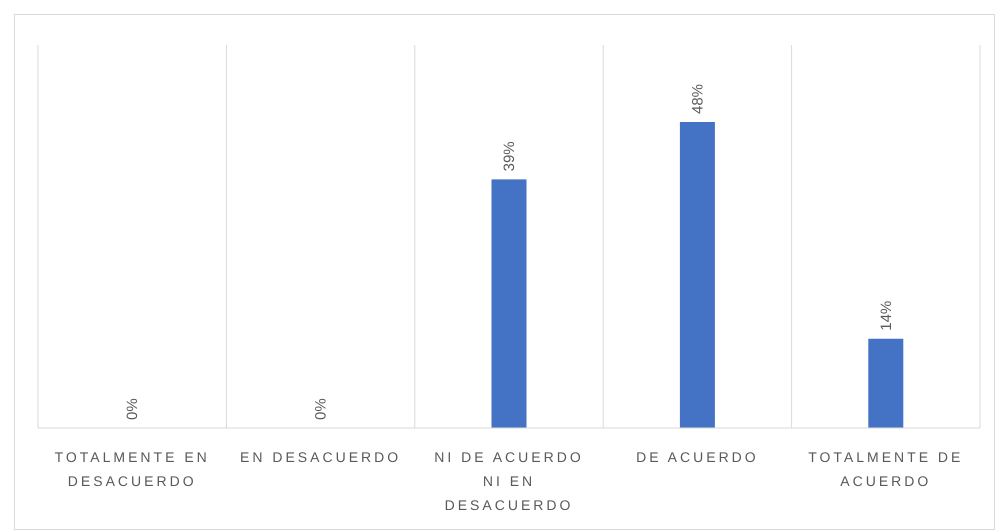  Describe the element at coordinates (509, 481) in the screenshot. I see `x-tick-label: NI DE ACUERDO NI EN DESACUERDO` at that location.